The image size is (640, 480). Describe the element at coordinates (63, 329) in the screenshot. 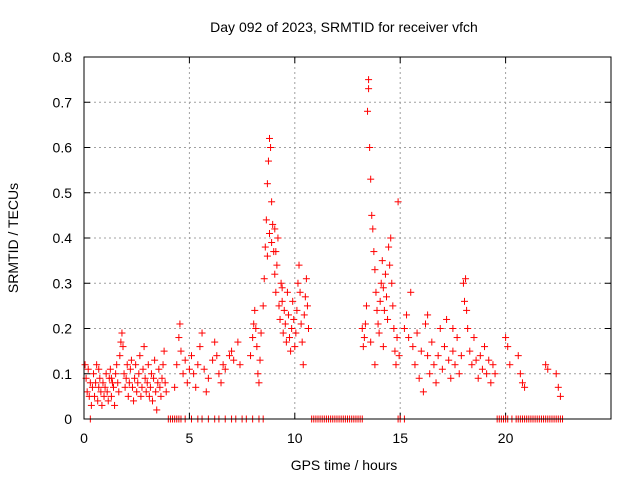

I see `y-tick-label: 0.2` at that location.